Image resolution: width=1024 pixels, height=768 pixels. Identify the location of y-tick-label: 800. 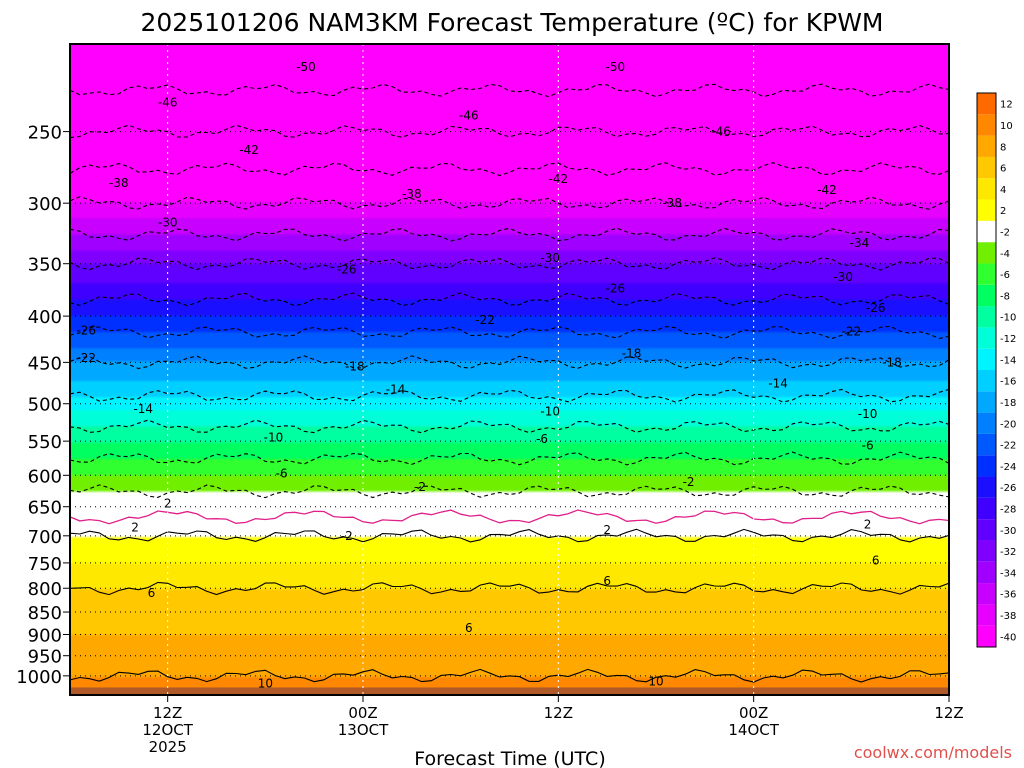
(45, 589).